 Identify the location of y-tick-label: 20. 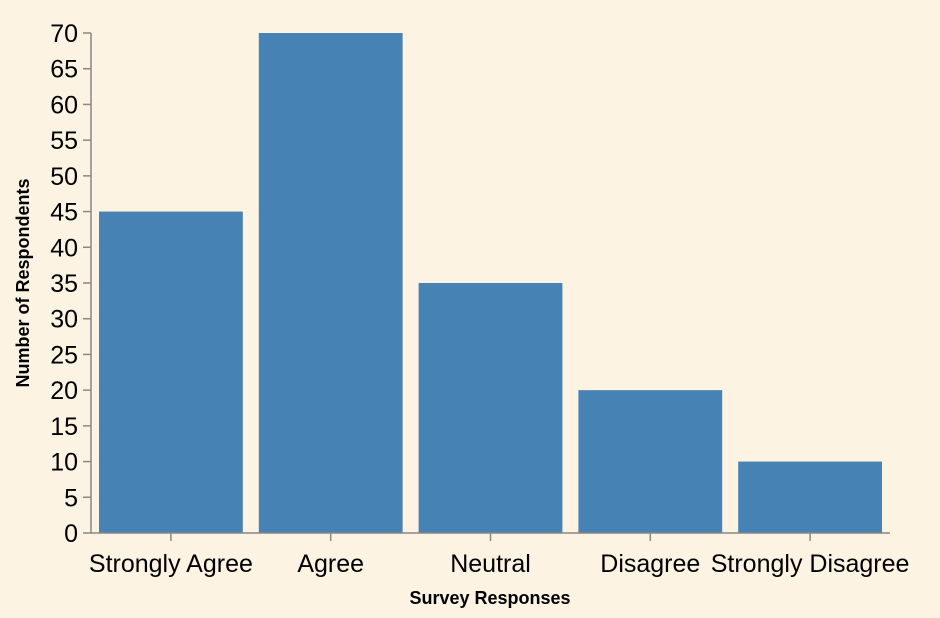
(64, 391).